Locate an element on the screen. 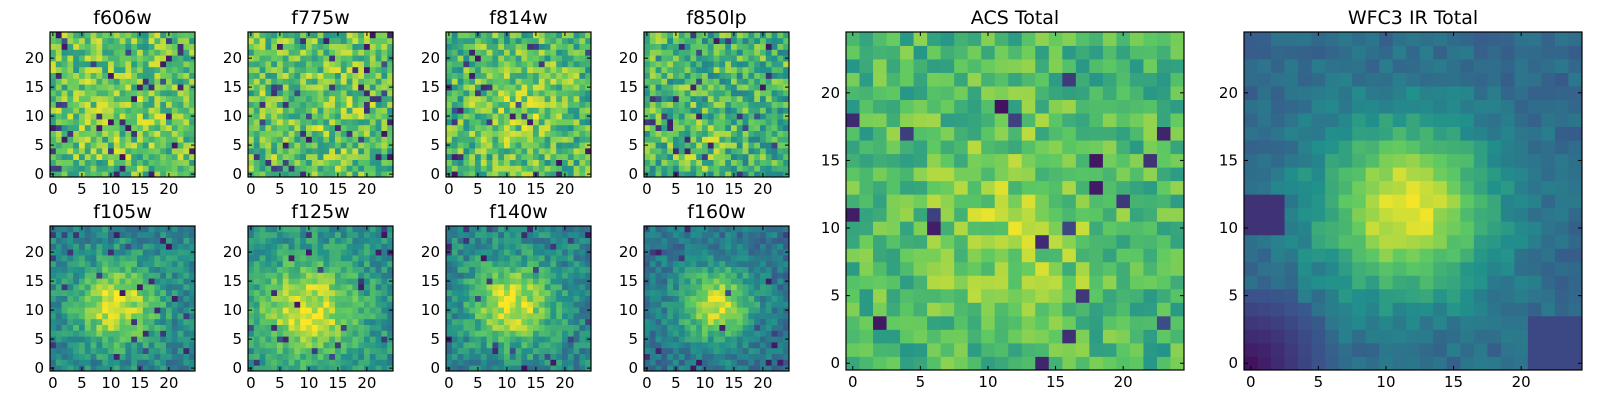 This screenshot has height=400, width=1600. axes-frame is located at coordinates (716, 104).